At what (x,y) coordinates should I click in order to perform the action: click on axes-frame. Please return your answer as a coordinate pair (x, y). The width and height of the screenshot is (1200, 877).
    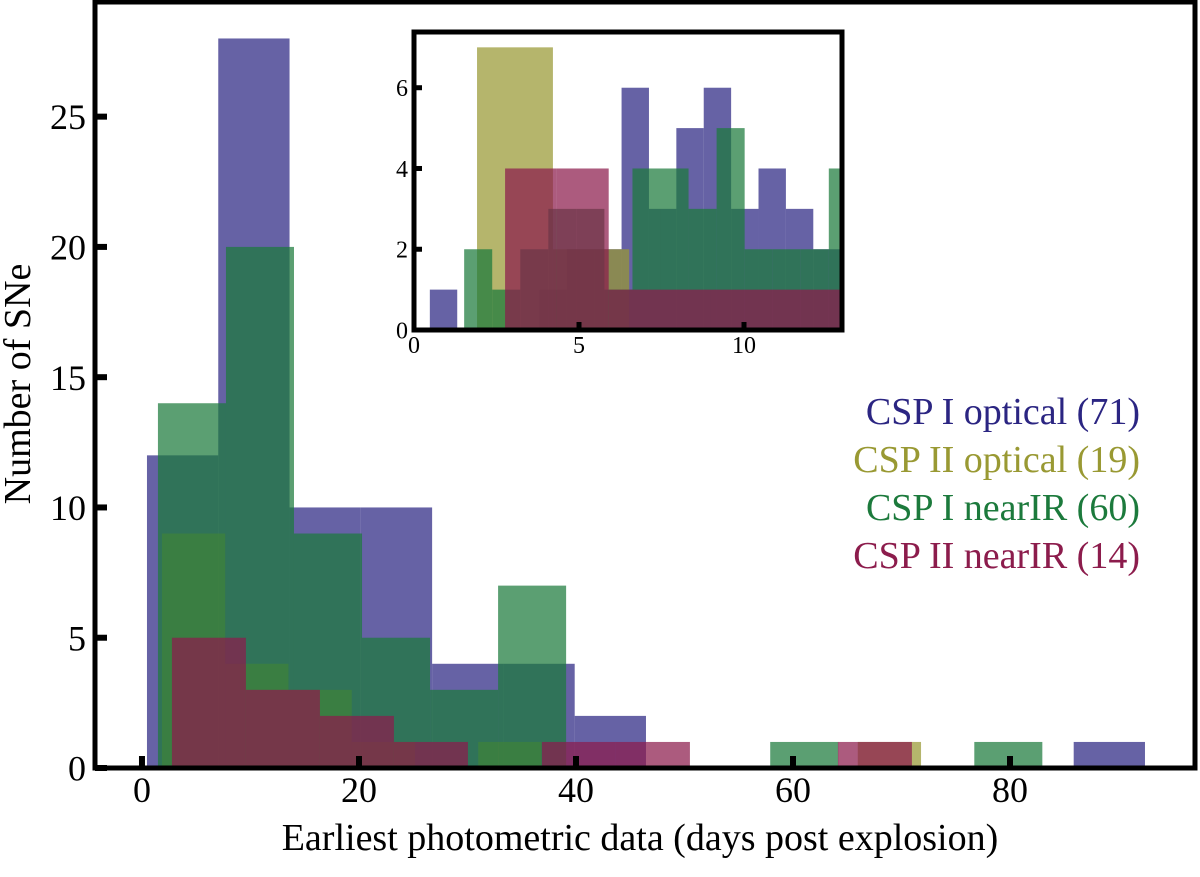
    Looking at the image, I should click on (628, 181).